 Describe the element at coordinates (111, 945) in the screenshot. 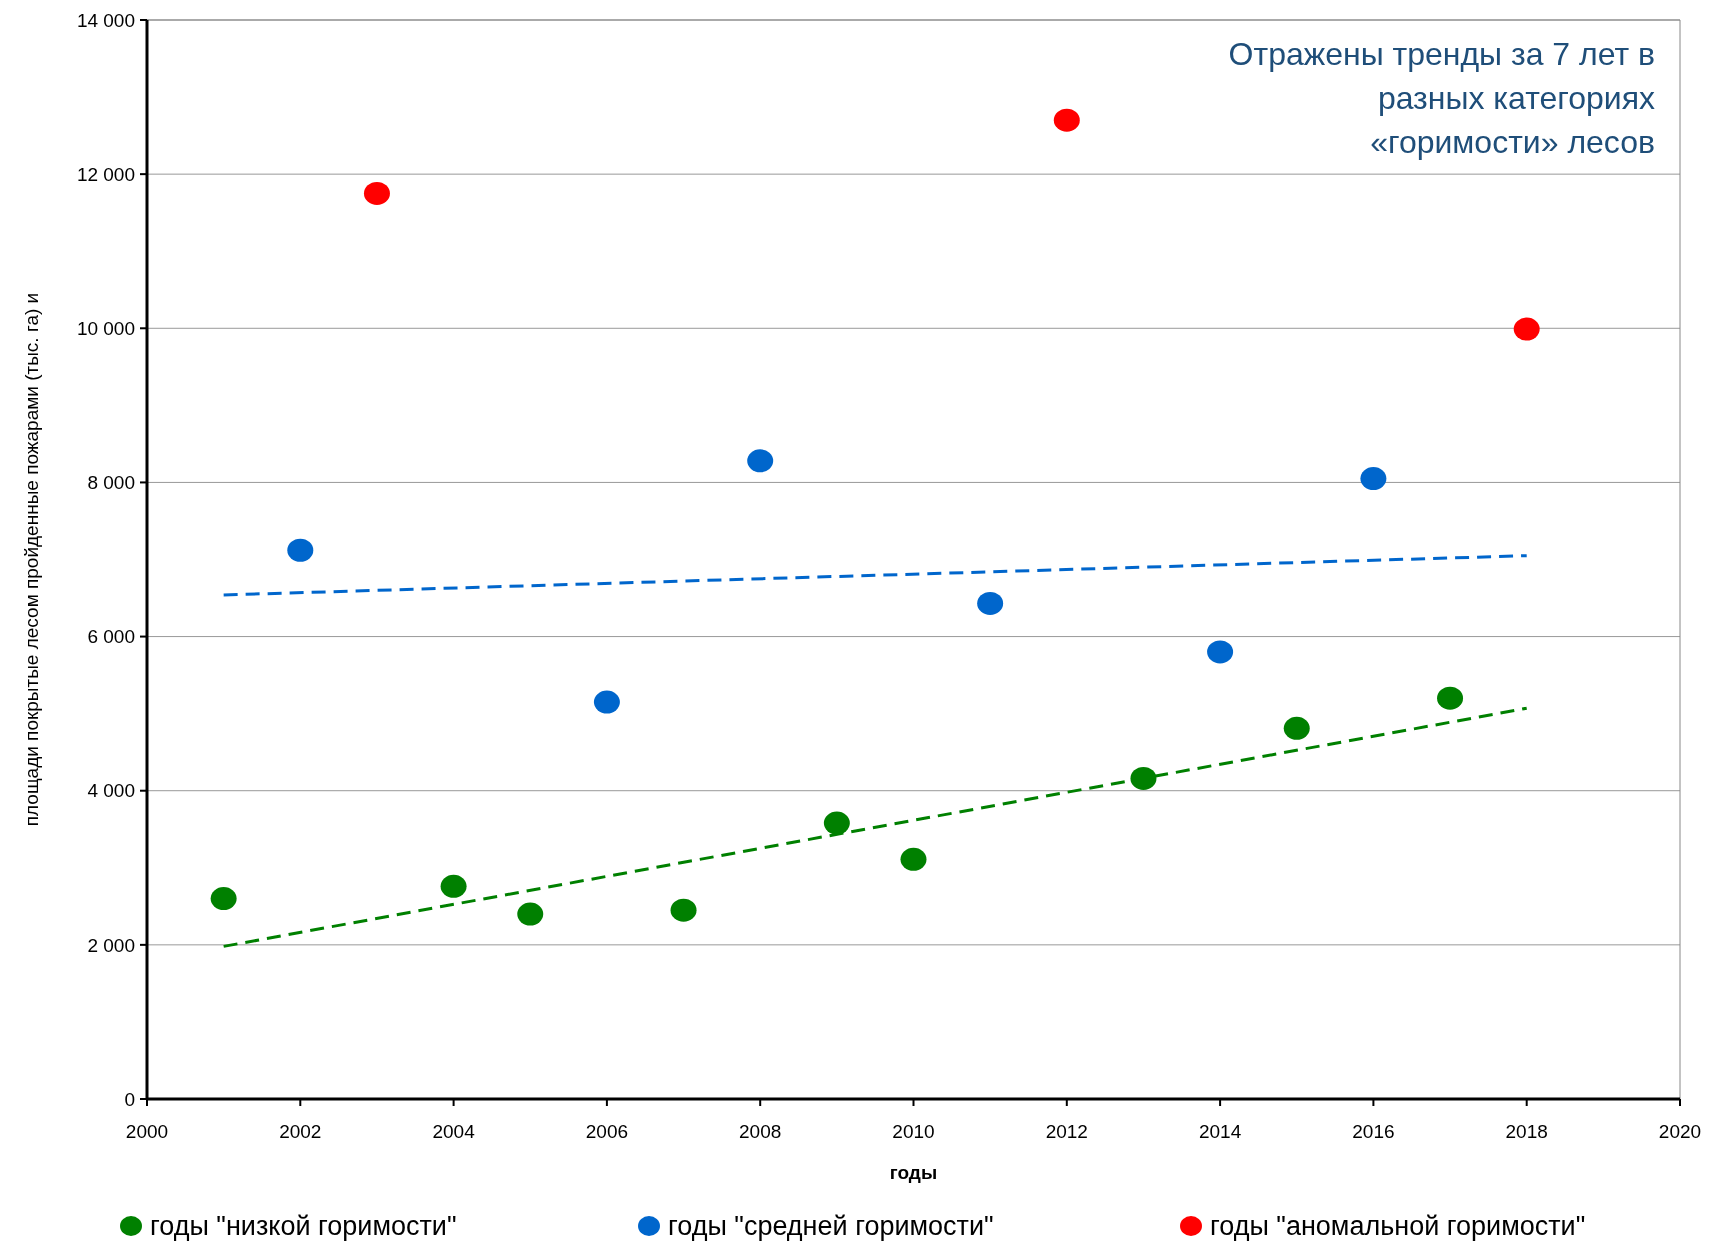

I see `y-tick-label: 2 000` at that location.